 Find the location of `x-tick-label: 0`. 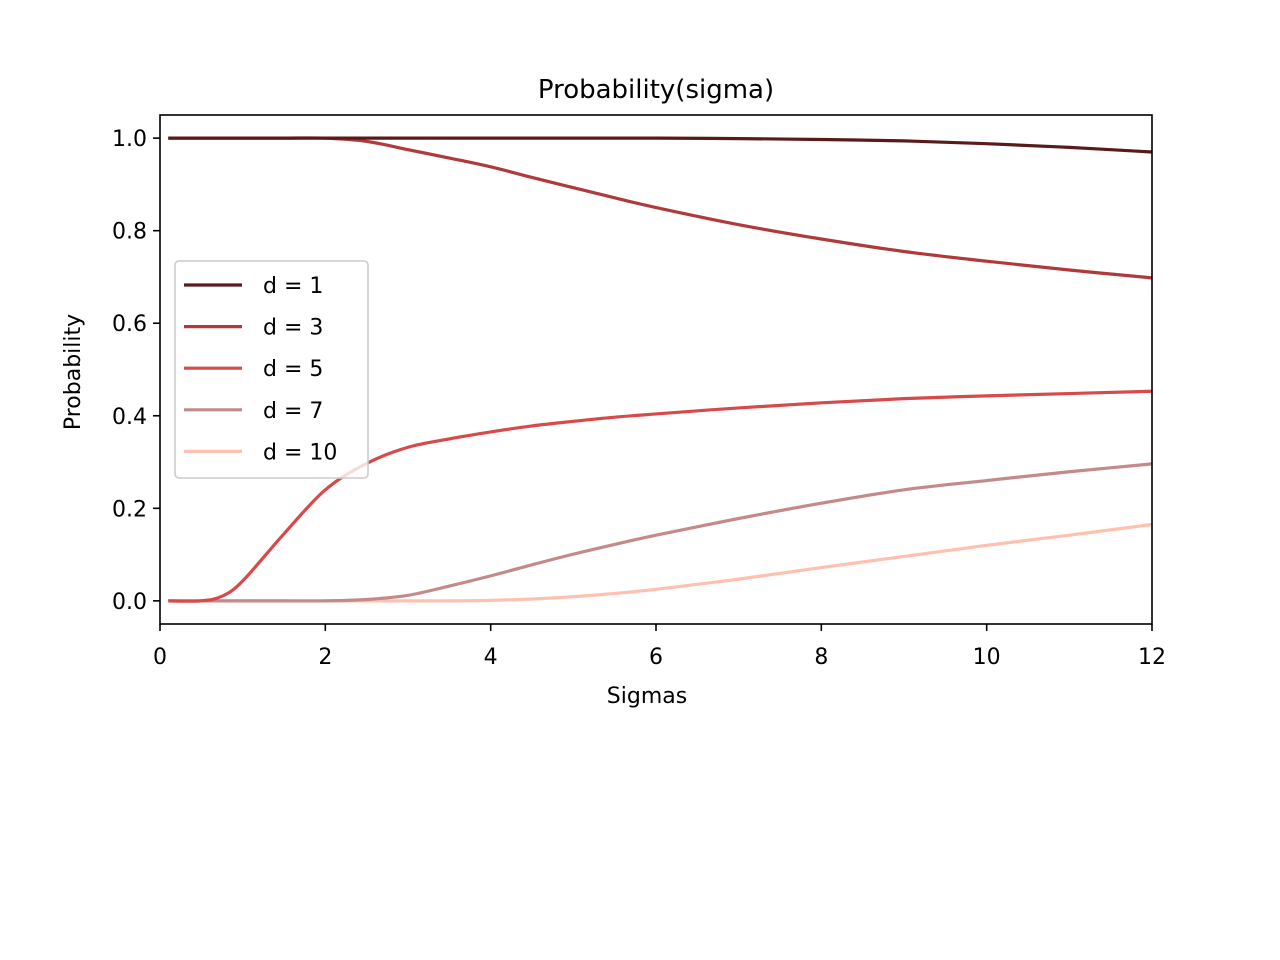

x-tick-label: 0 is located at coordinates (160, 657).